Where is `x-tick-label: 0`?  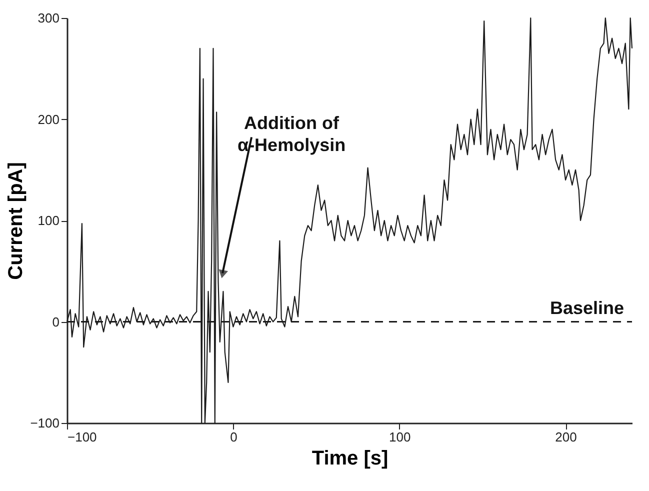 x-tick-label: 0 is located at coordinates (234, 437).